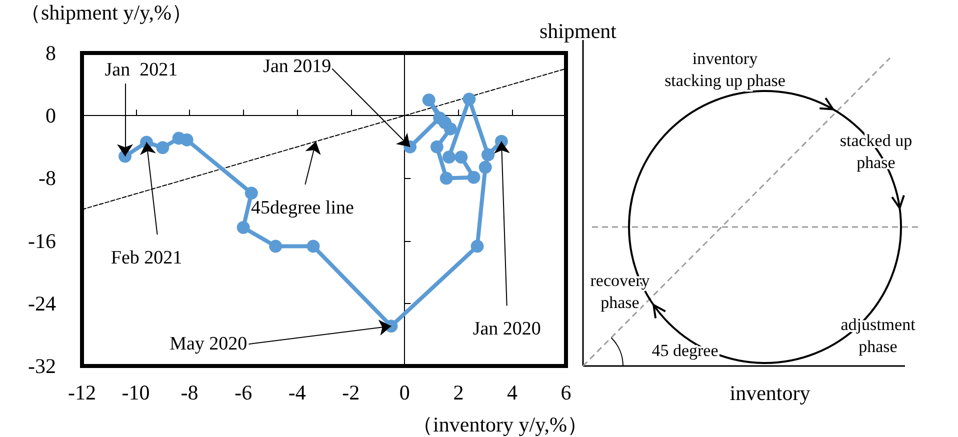  Describe the element at coordinates (512, 392) in the screenshot. I see `x-tick-label: 4` at that location.